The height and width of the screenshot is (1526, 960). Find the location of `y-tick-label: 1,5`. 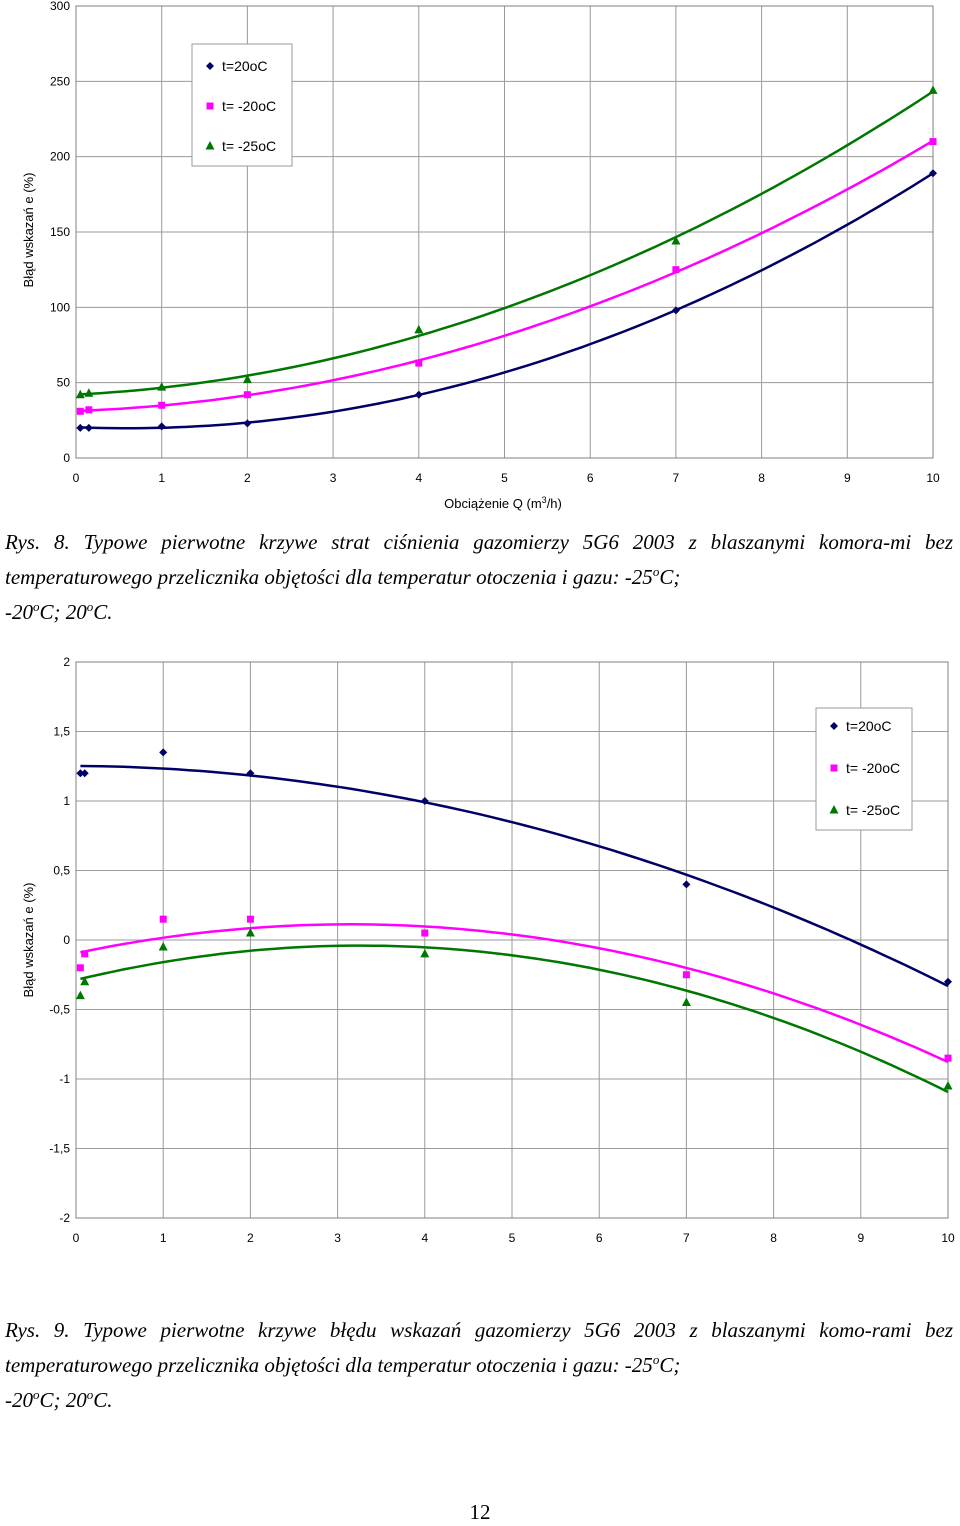

y-tick-label: 1,5 is located at coordinates (61, 732).